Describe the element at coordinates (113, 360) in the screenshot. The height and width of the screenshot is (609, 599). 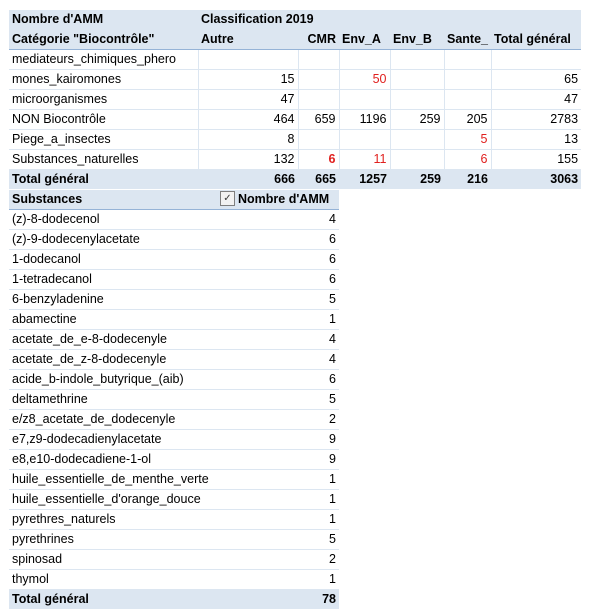
I see `substance-name: acetate_de_z-8-dodecenyle` at that location.